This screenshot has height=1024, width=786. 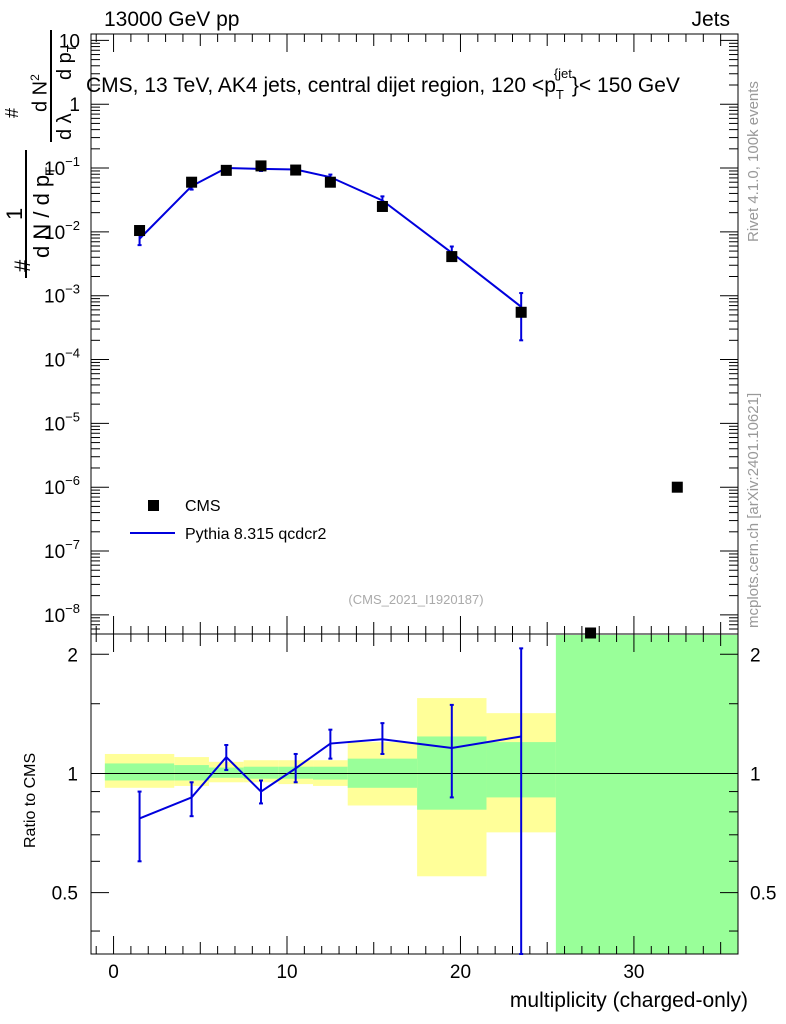 What do you see at coordinates (72, 544) in the screenshot?
I see `main-y-tick-exp-8: −7` at bounding box center [72, 544].